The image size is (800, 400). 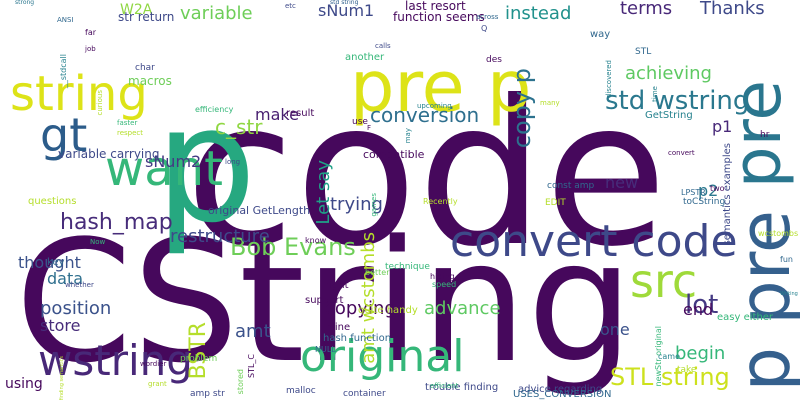 I want to click on word-cloud-word: questions, so click(x=52, y=201).